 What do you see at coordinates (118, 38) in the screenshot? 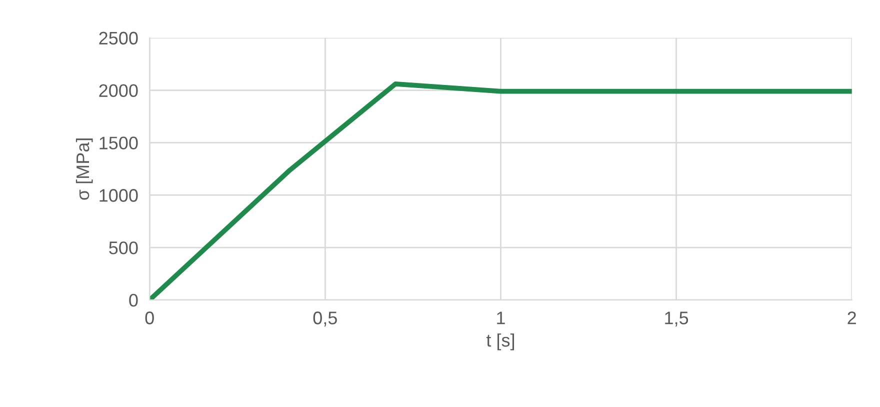
I see `y-tick-label: 2500` at bounding box center [118, 38].